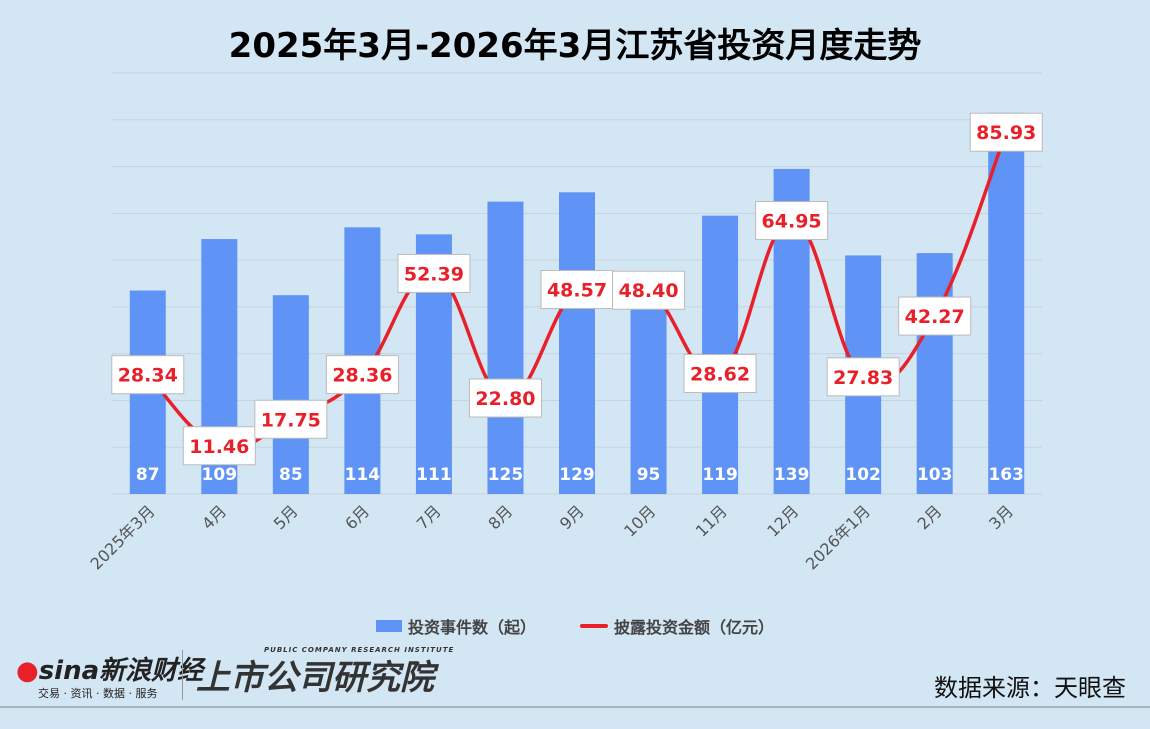 This screenshot has height=729, width=1150. What do you see at coordinates (148, 475) in the screenshot?
I see `bar-value-label: 87` at bounding box center [148, 475].